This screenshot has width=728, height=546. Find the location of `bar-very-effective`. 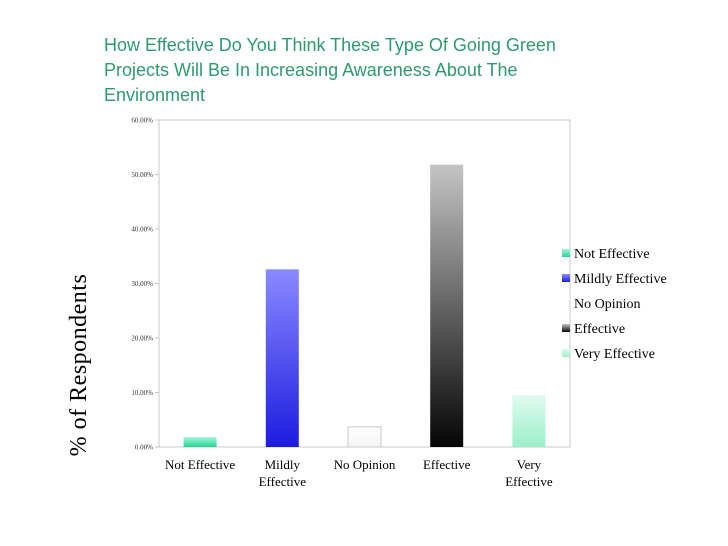

bar-very-effective is located at coordinates (529, 421).